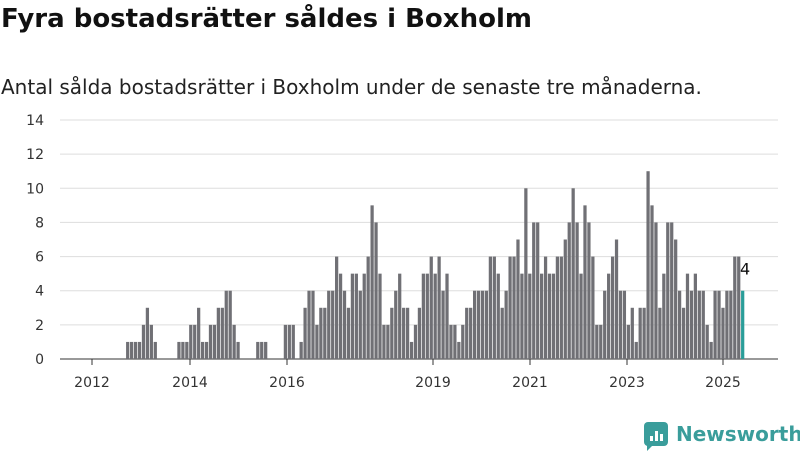  Describe the element at coordinates (287, 383) in the screenshot. I see `x-tick-label: 2016` at that location.